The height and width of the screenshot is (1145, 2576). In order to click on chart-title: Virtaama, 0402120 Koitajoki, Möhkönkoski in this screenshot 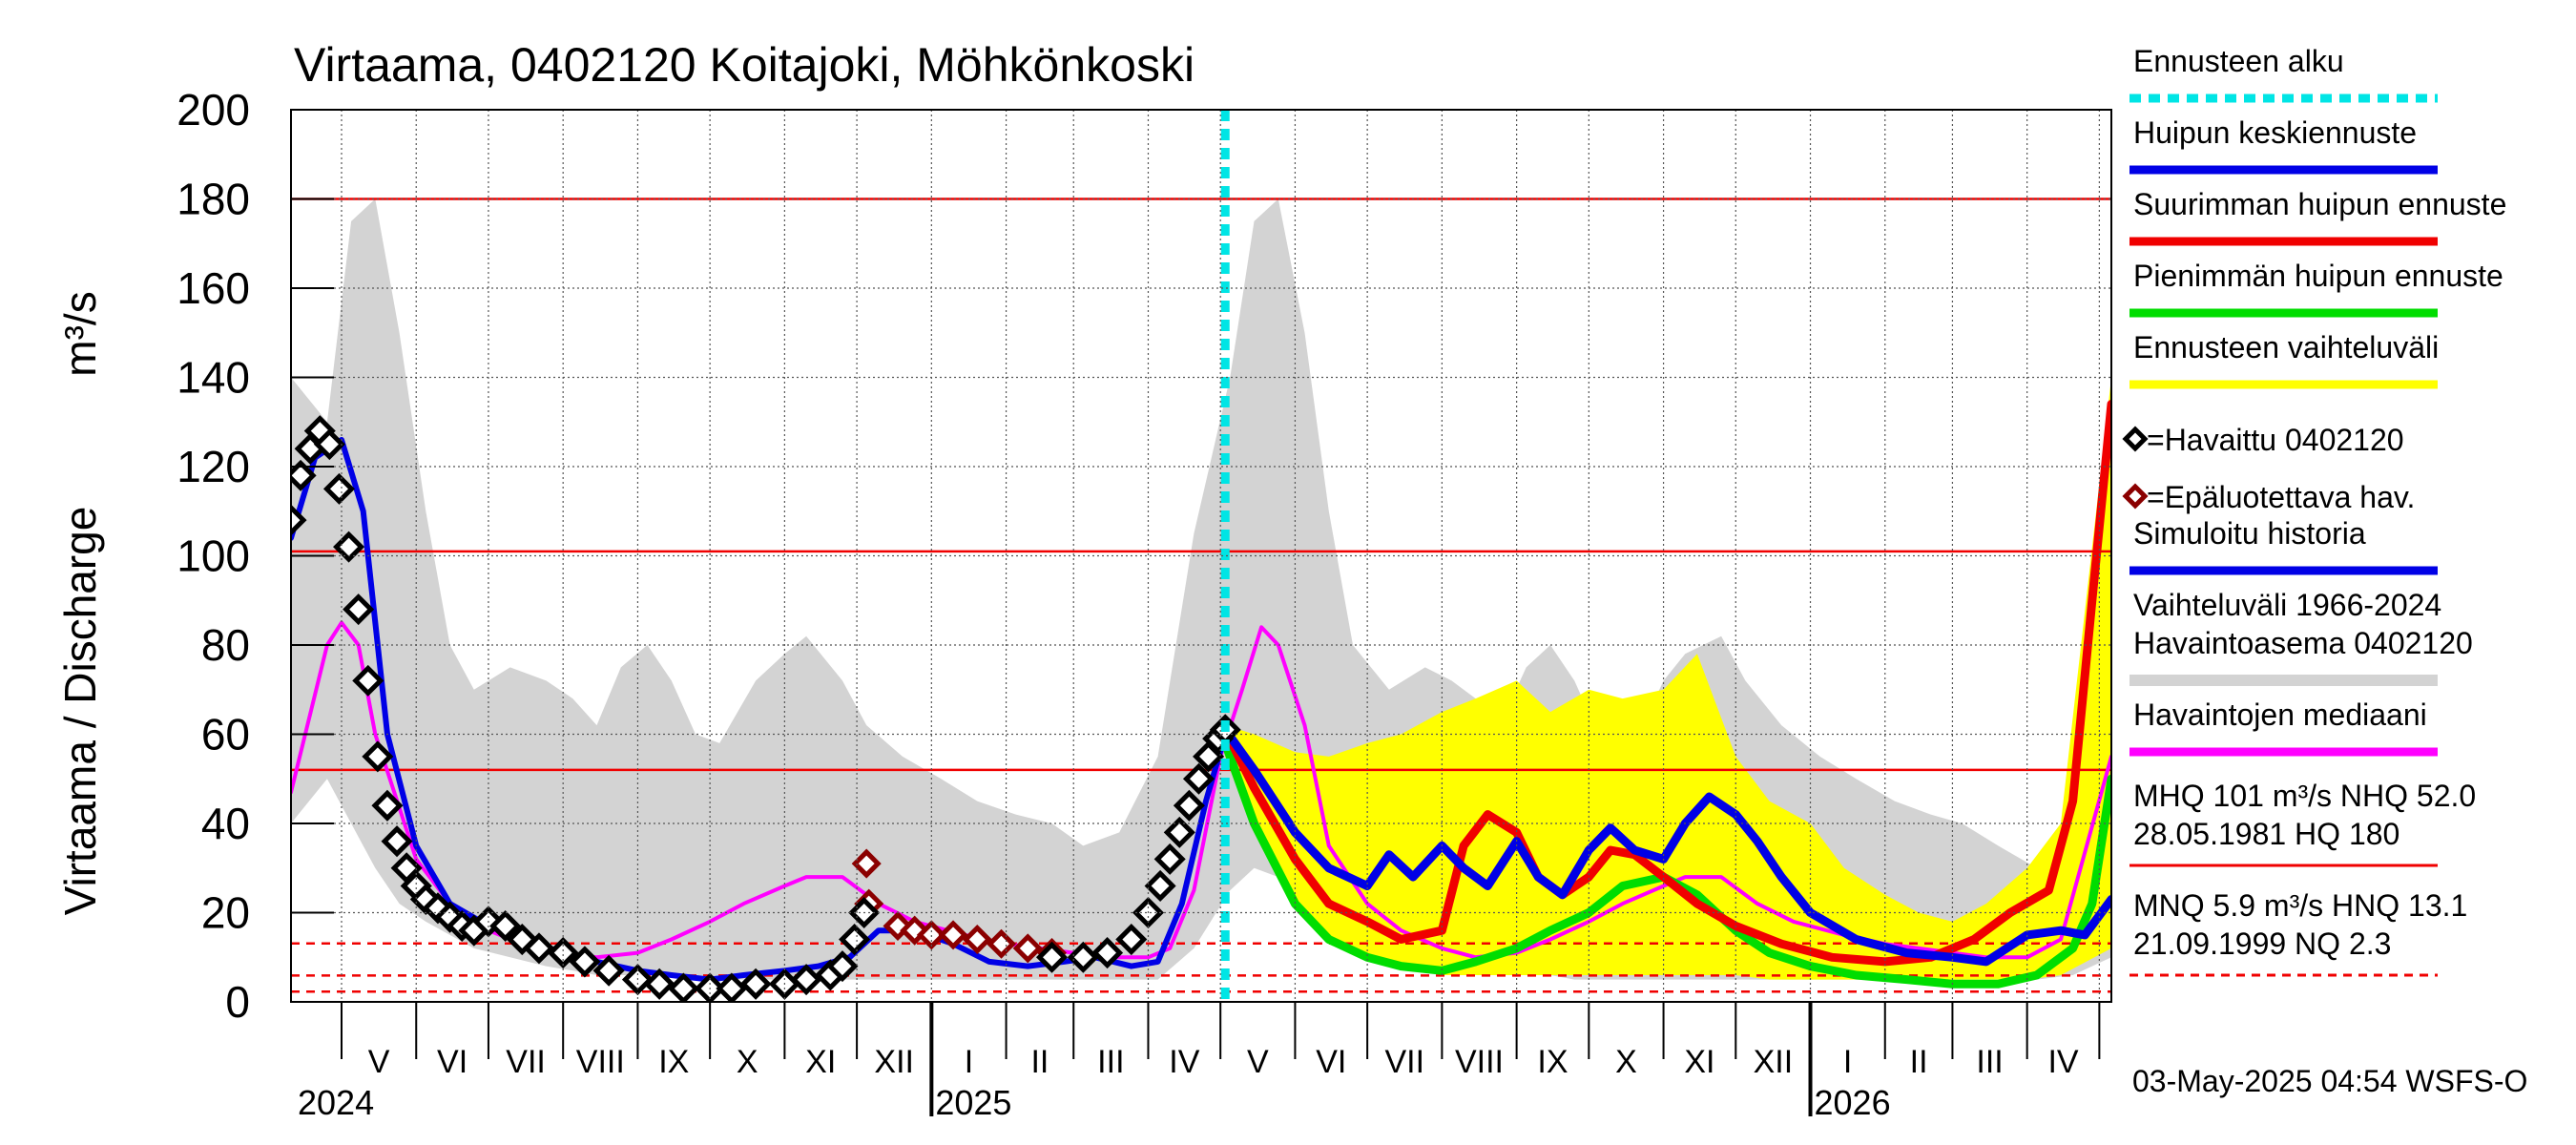, I will do `click(744, 65)`.